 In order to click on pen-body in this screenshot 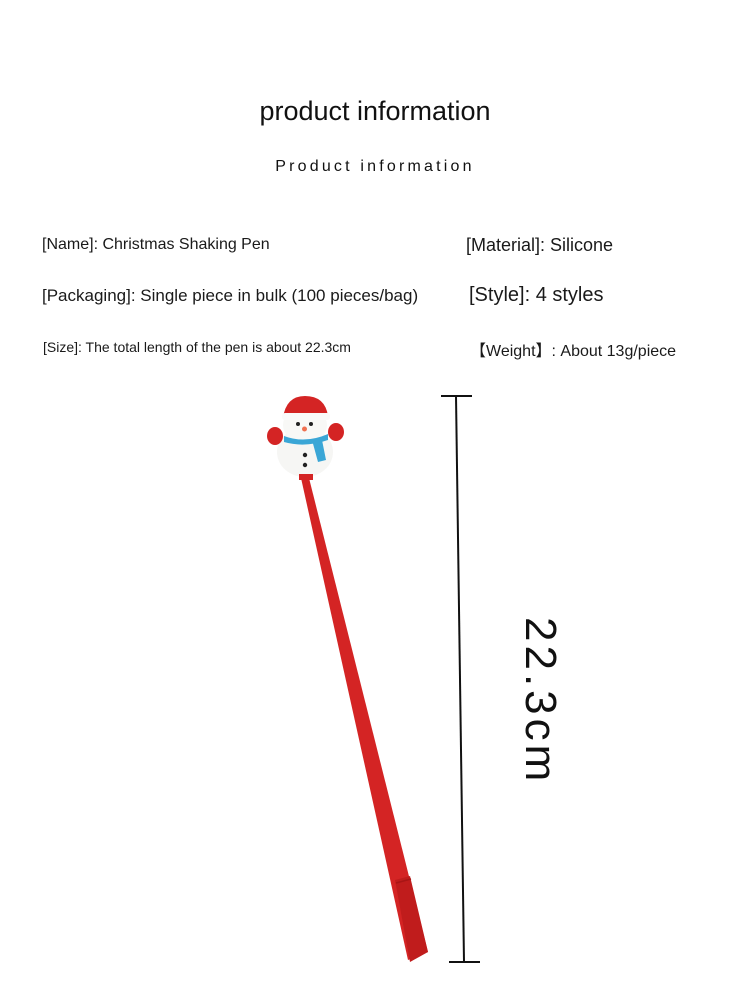, I will do `click(364, 720)`.